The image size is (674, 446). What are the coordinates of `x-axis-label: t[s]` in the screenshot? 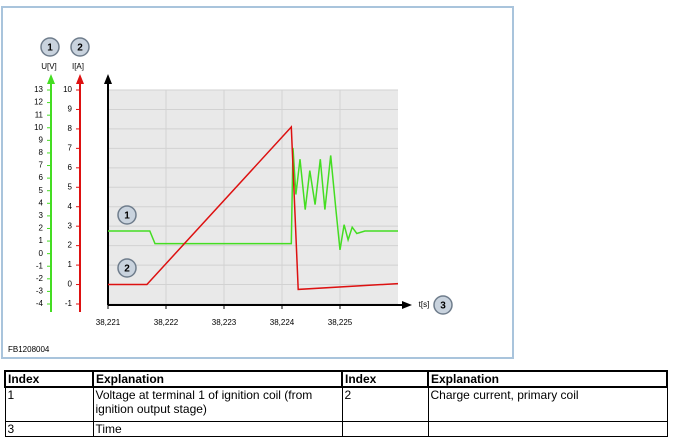 It's located at (424, 304).